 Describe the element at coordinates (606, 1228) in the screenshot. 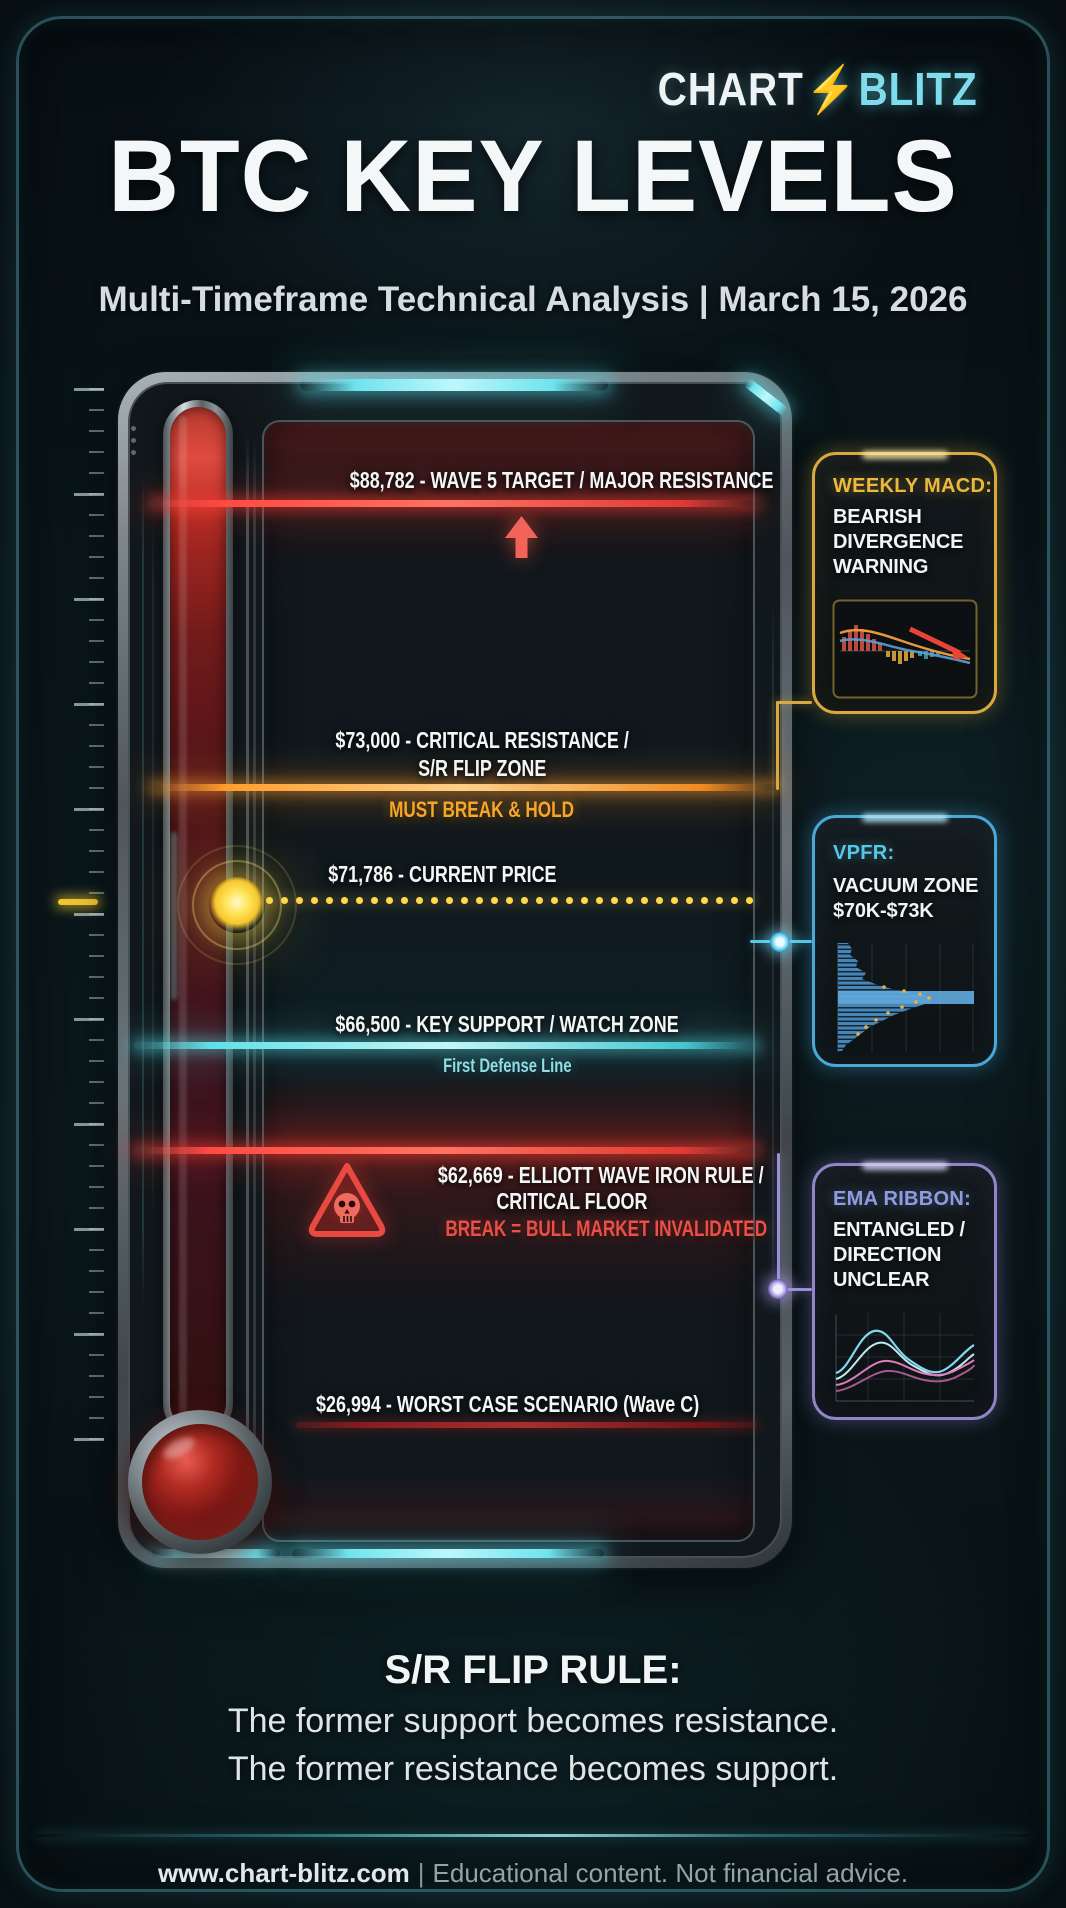

I see `level-sublabel-62669: BREAK = BULL MARKET INVALIDATED` at that location.